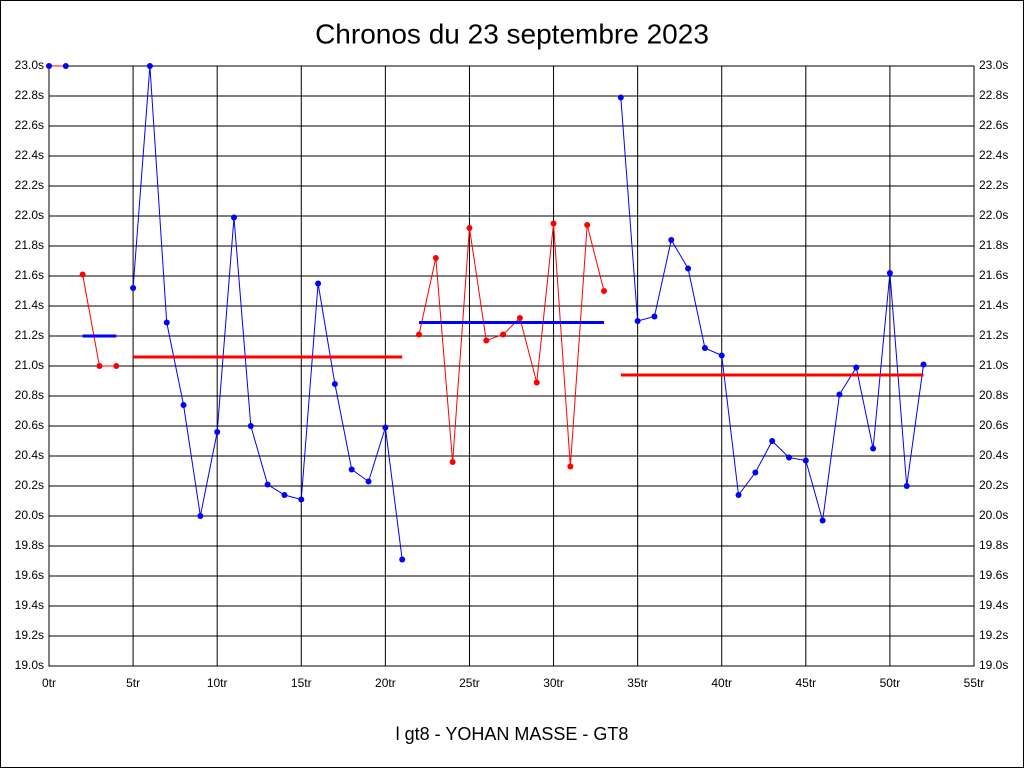 This screenshot has height=768, width=1024. Describe the element at coordinates (29, 485) in the screenshot. I see `y-tick-label: 20.2s` at that location.